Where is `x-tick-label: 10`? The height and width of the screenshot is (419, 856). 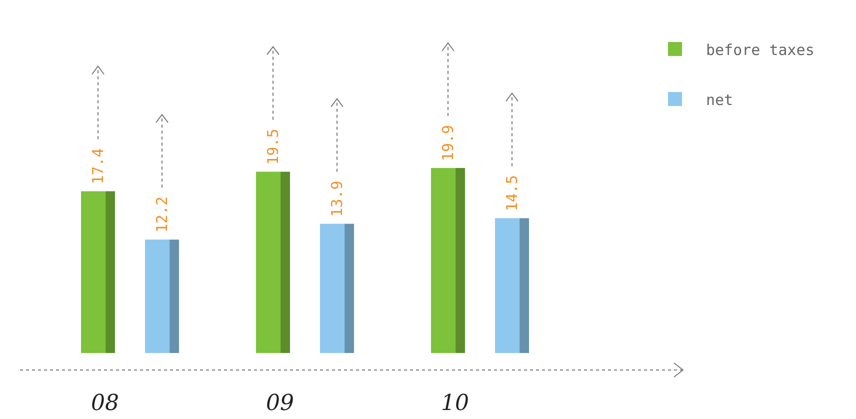 x-tick-label: 10 is located at coordinates (455, 403).